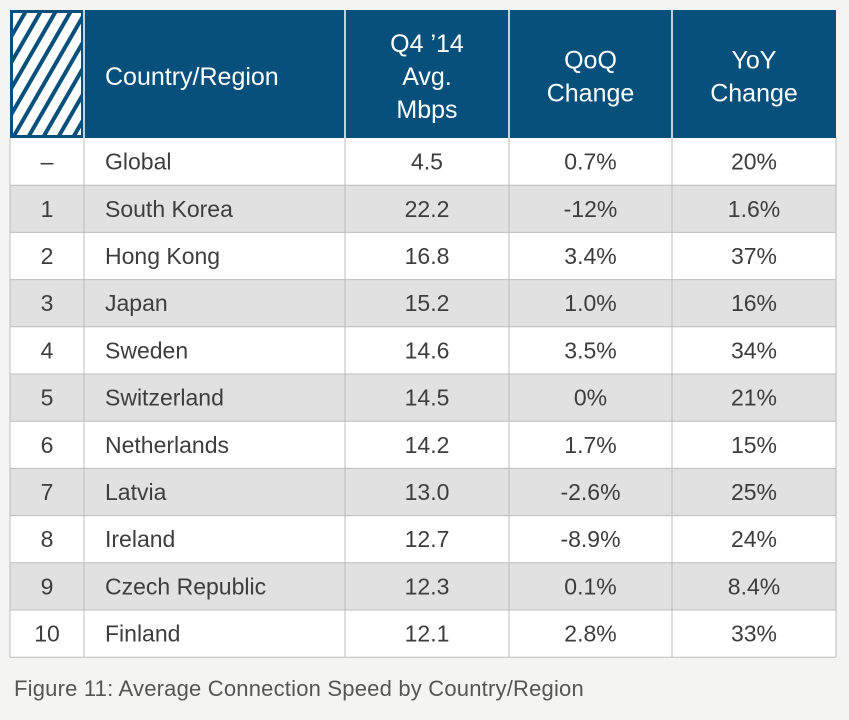 This screenshot has height=720, width=849. I want to click on cell-yoy: 25%, so click(754, 492).